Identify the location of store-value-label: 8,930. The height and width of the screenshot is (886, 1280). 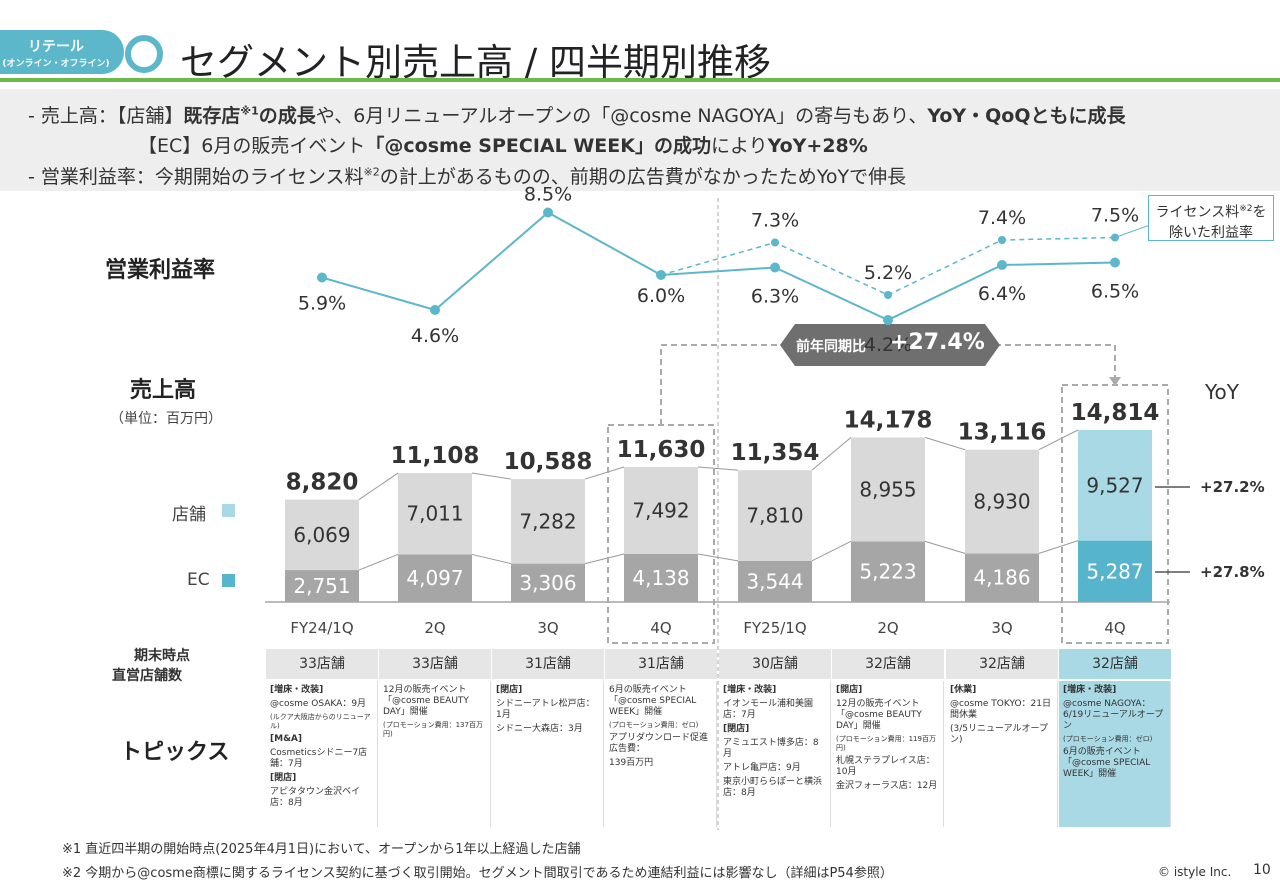
(1001, 502).